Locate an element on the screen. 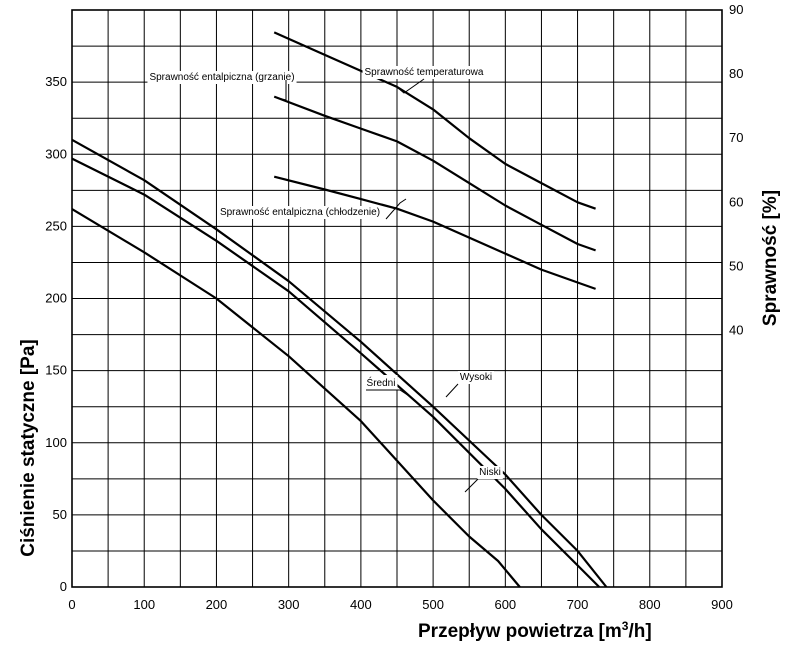 The image size is (795, 652). y-left-tick-label: 350 is located at coordinates (56, 81).